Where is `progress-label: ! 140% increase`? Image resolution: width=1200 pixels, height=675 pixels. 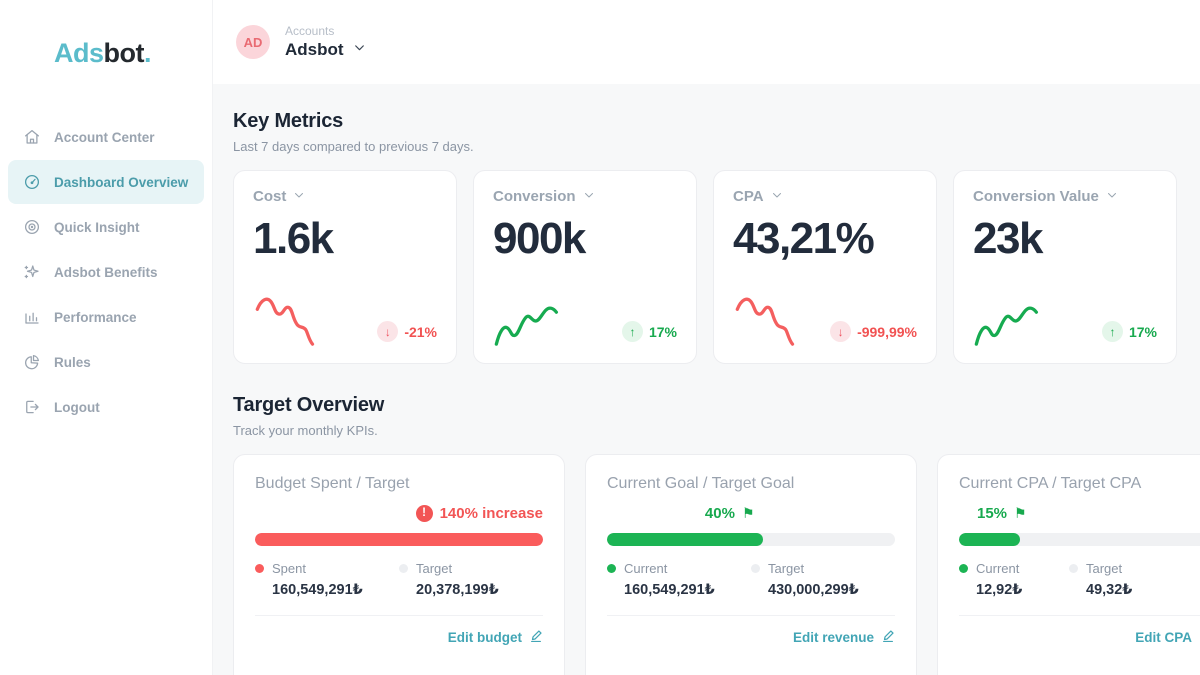 progress-label: ! 140% increase is located at coordinates (399, 513).